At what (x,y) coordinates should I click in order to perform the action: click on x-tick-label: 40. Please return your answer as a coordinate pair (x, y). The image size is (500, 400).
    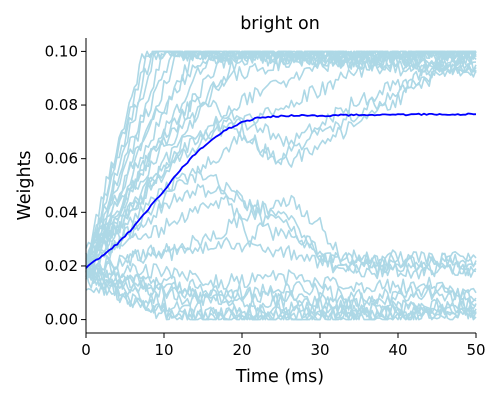
    Looking at the image, I should click on (397, 350).